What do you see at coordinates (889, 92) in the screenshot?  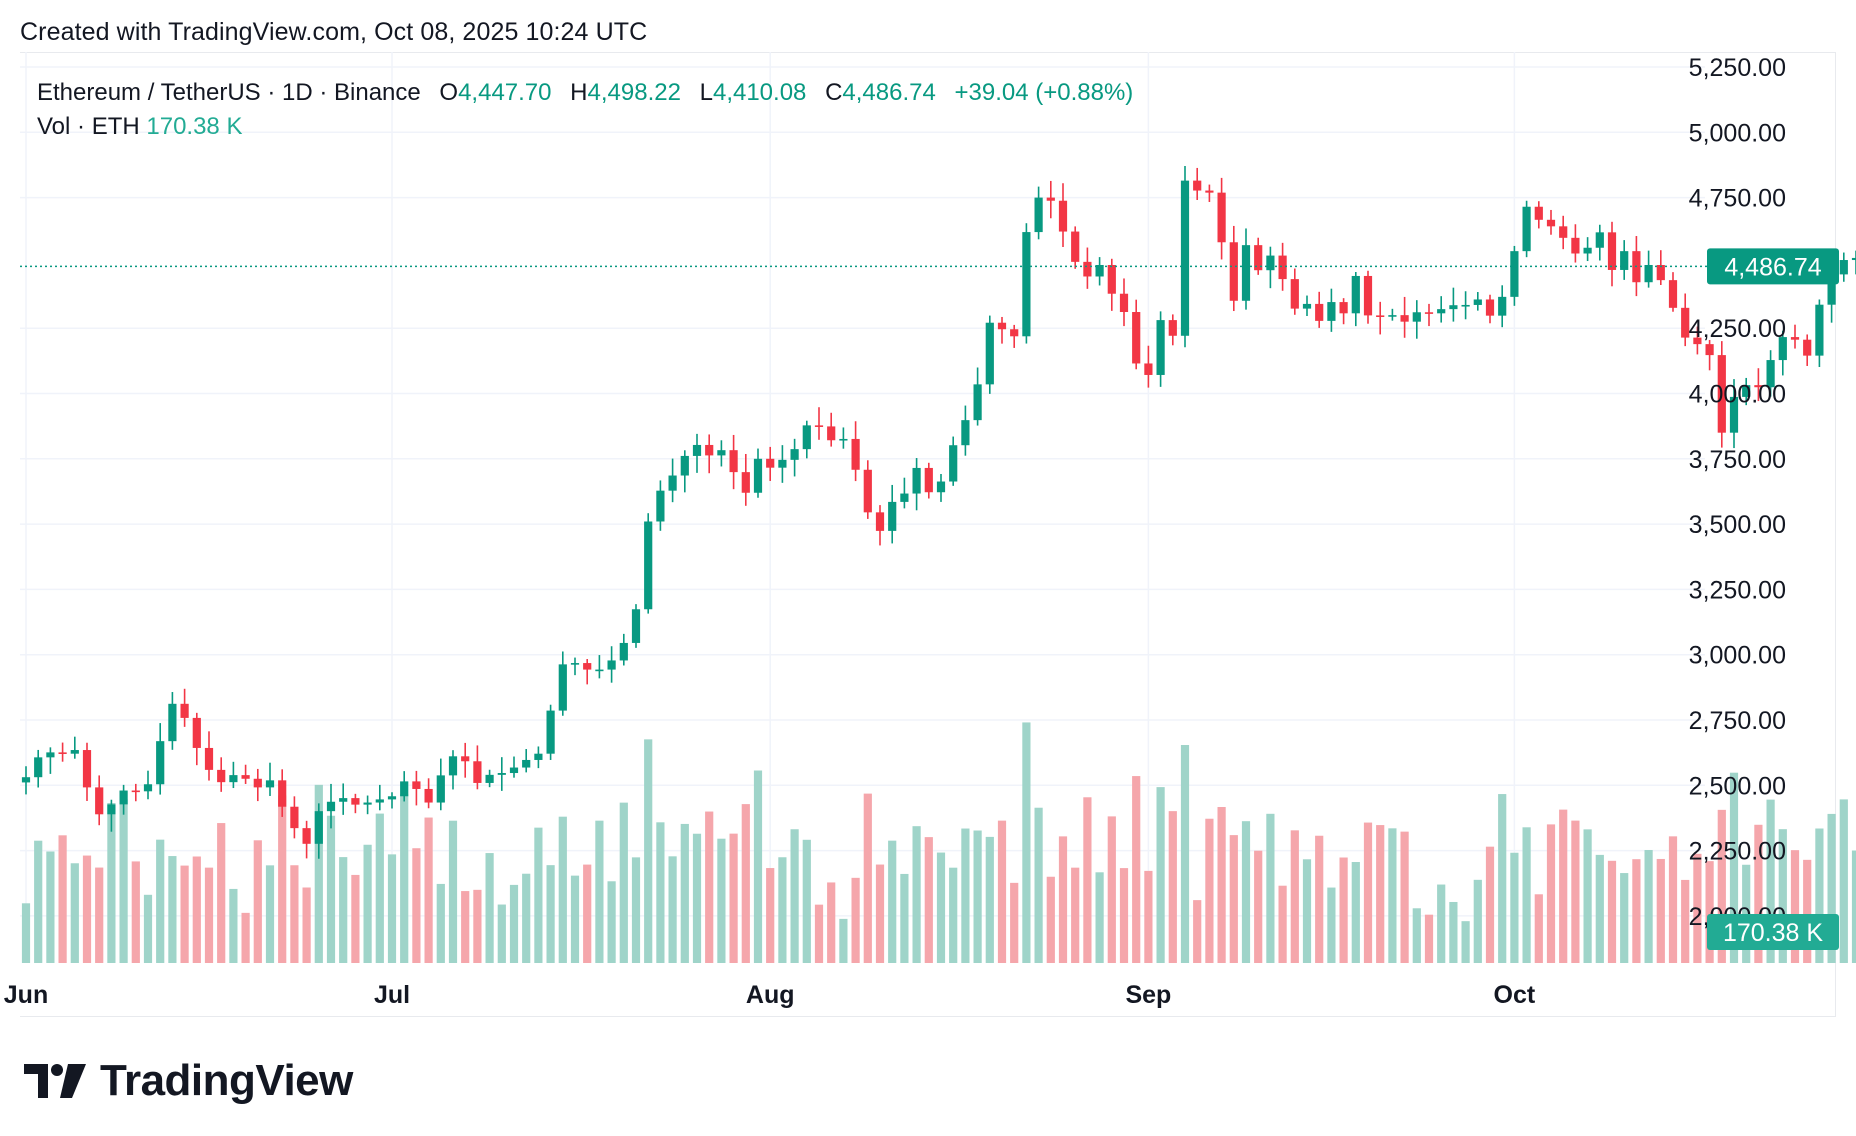 I see `close-value: 4,486.74` at bounding box center [889, 92].